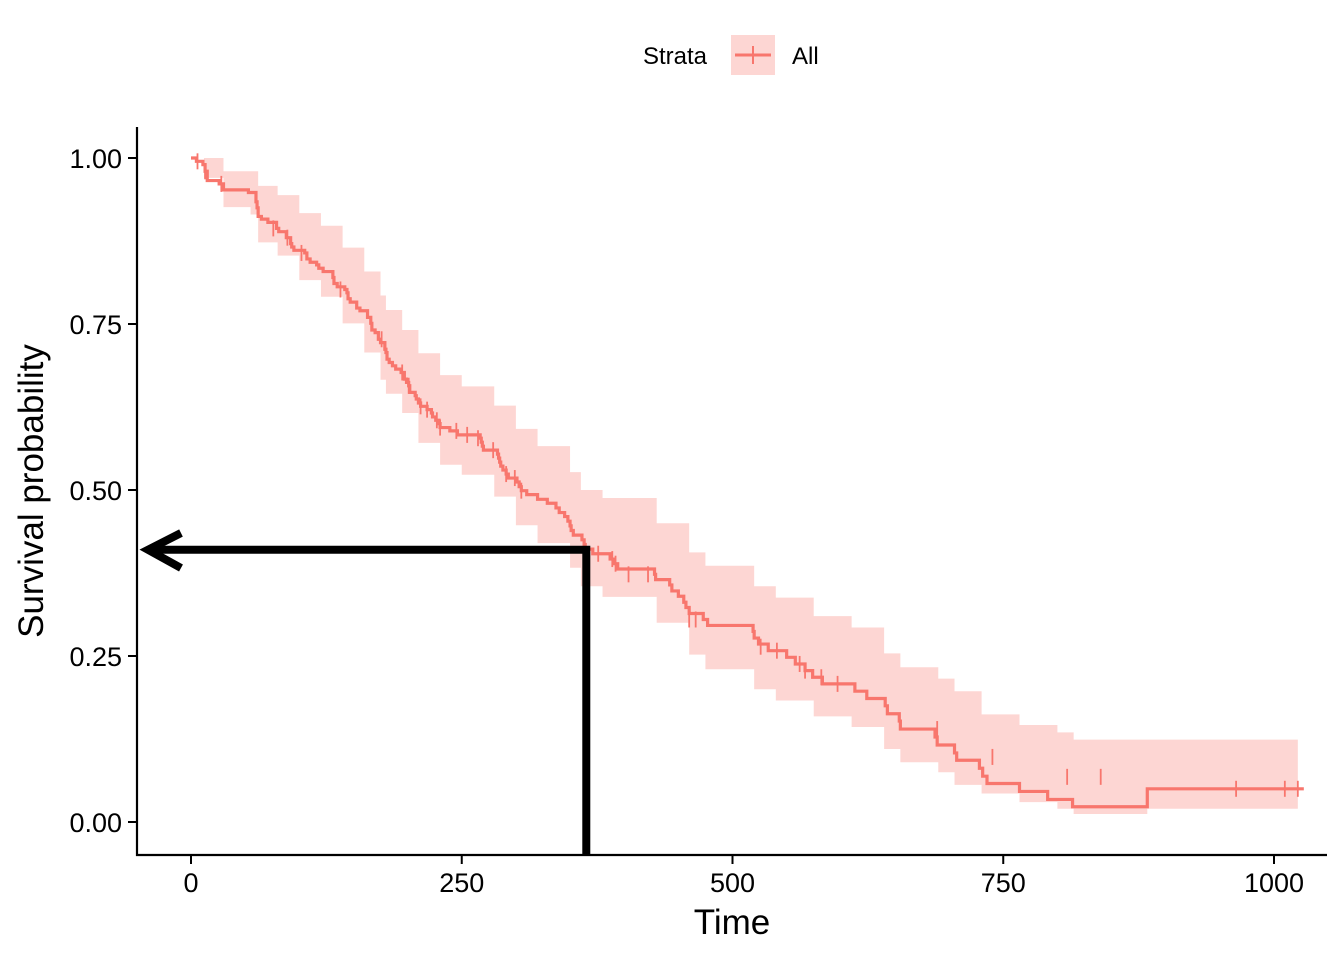 The image size is (1344, 960). Describe the element at coordinates (461, 883) in the screenshot. I see `x-tick-label: 250` at that location.